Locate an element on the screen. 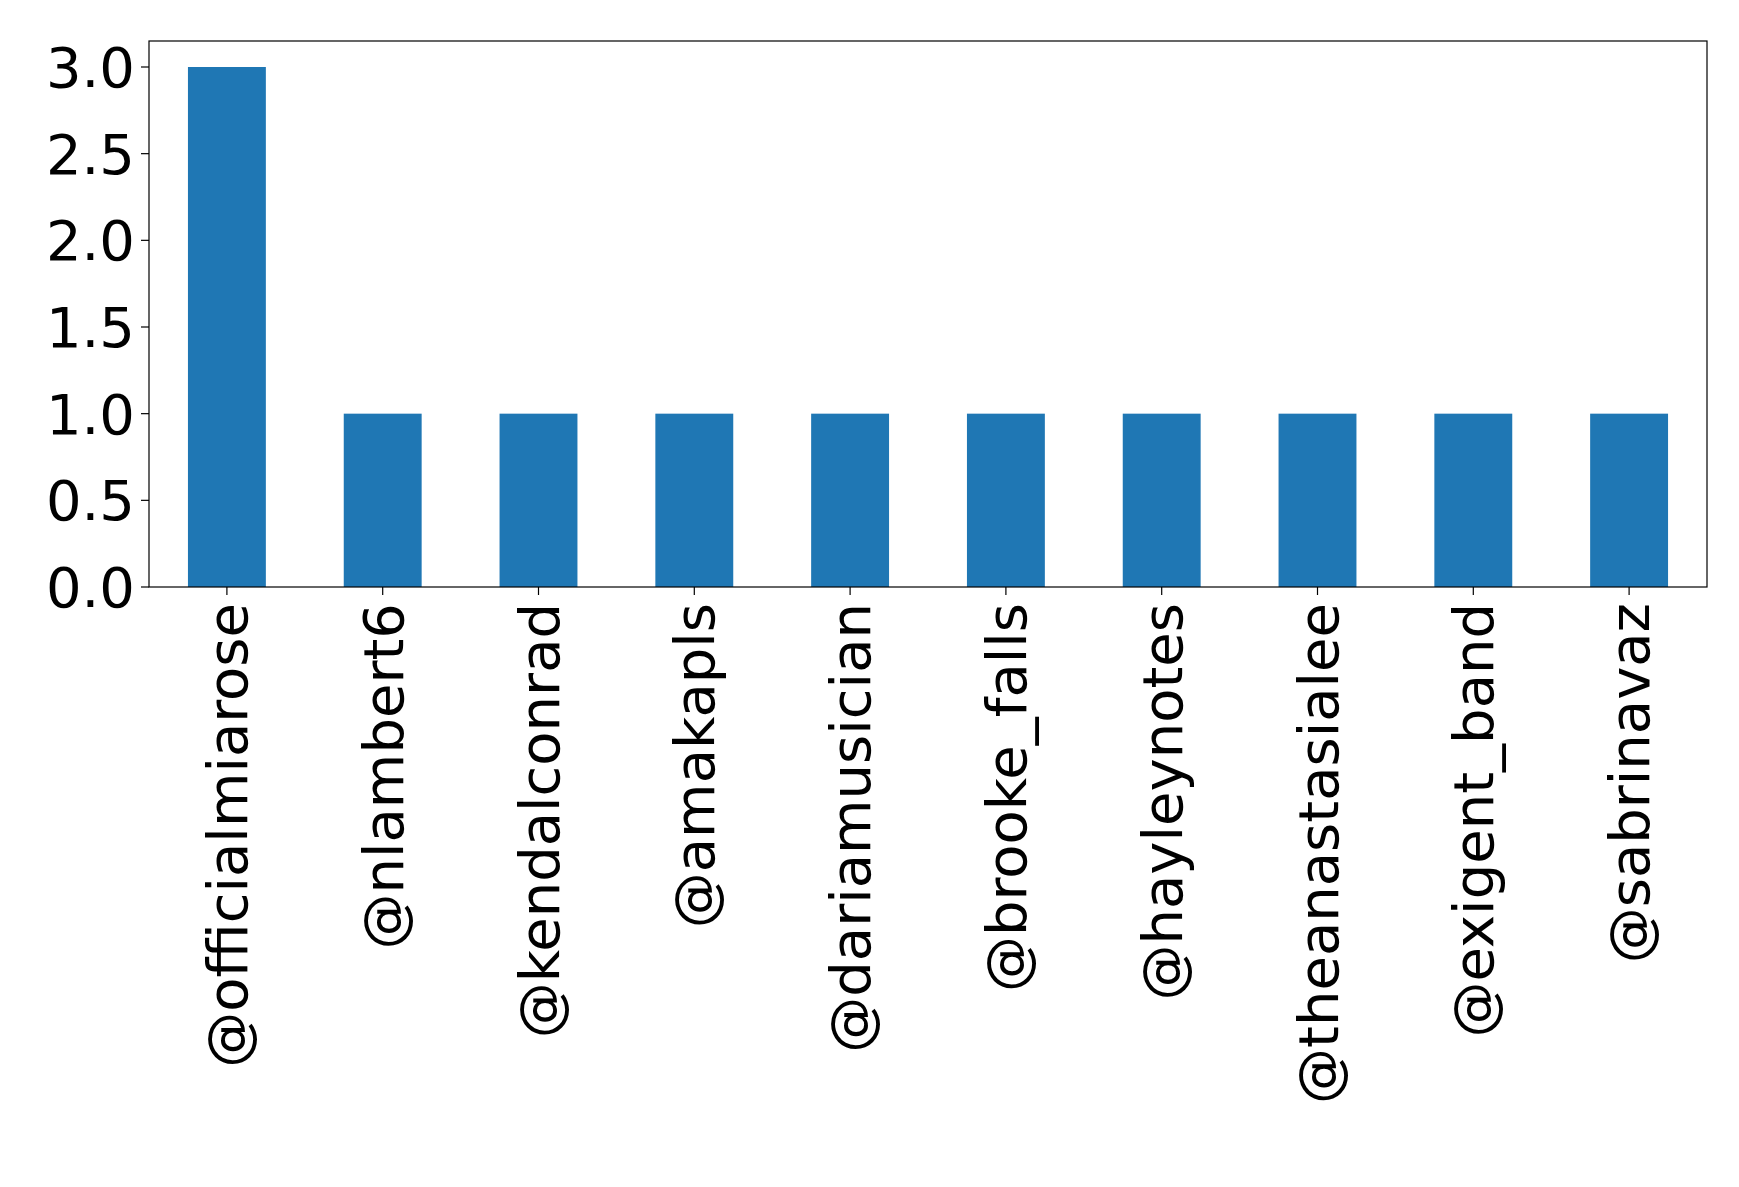  y-tick-label: 2.0 is located at coordinates (90, 241).